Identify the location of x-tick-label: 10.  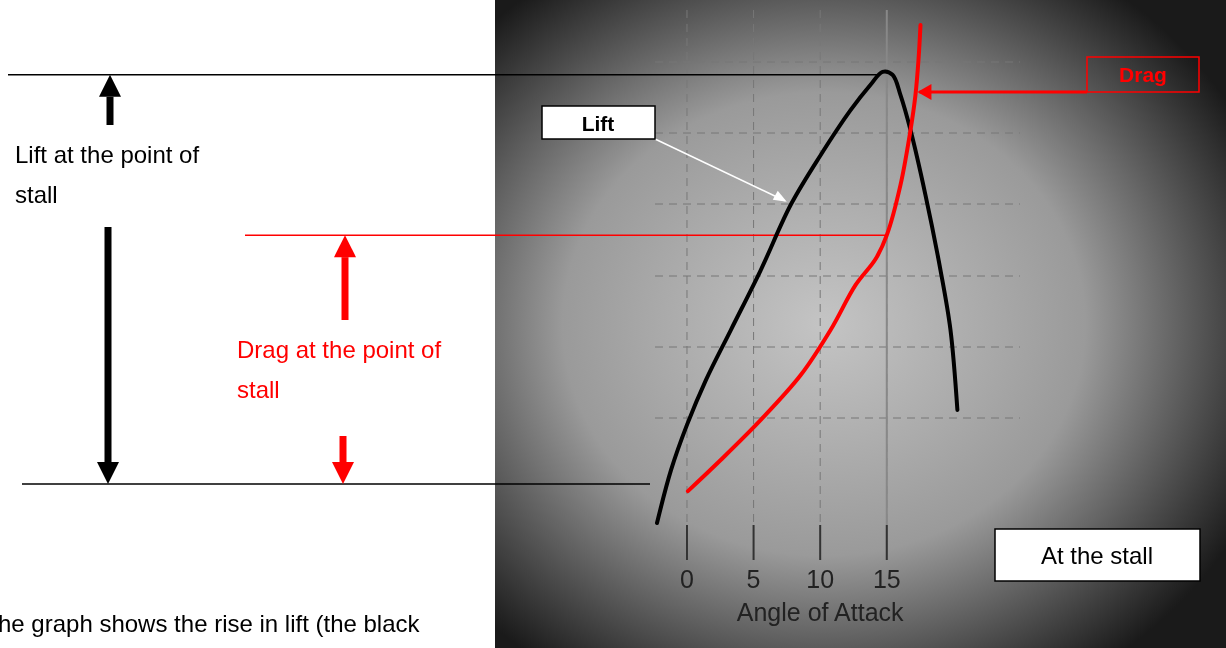
(820, 579).